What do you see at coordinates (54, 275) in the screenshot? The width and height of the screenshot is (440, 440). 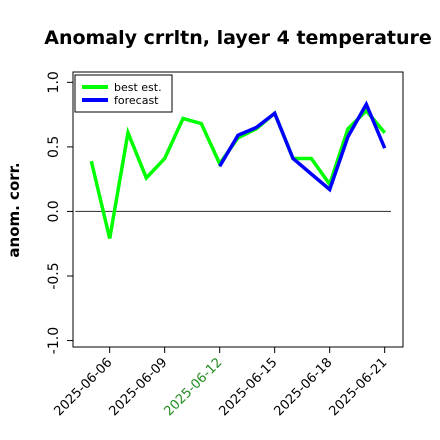 I see `y-tick-label: -0.5` at bounding box center [54, 275].